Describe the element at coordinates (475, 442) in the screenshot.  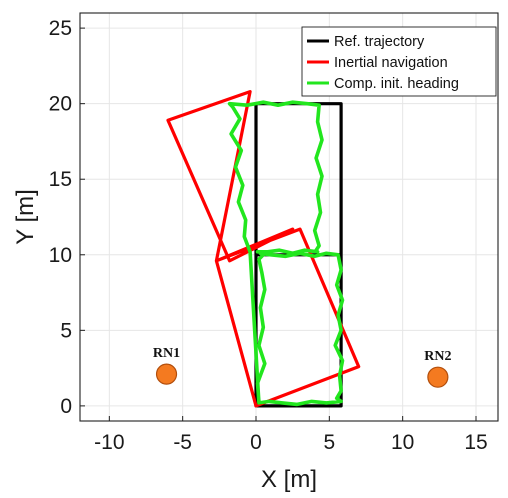
I see `x-tick-label: 15` at that location.